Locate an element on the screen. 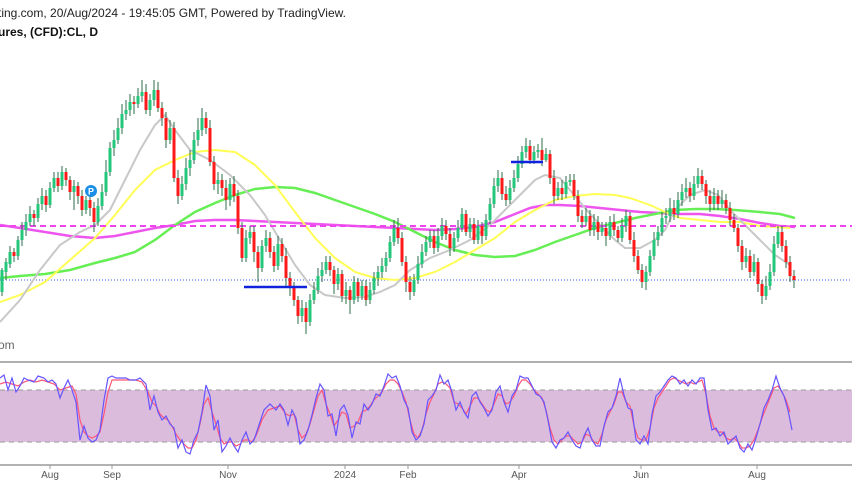  x-axis-label: Jun is located at coordinates (641, 475).